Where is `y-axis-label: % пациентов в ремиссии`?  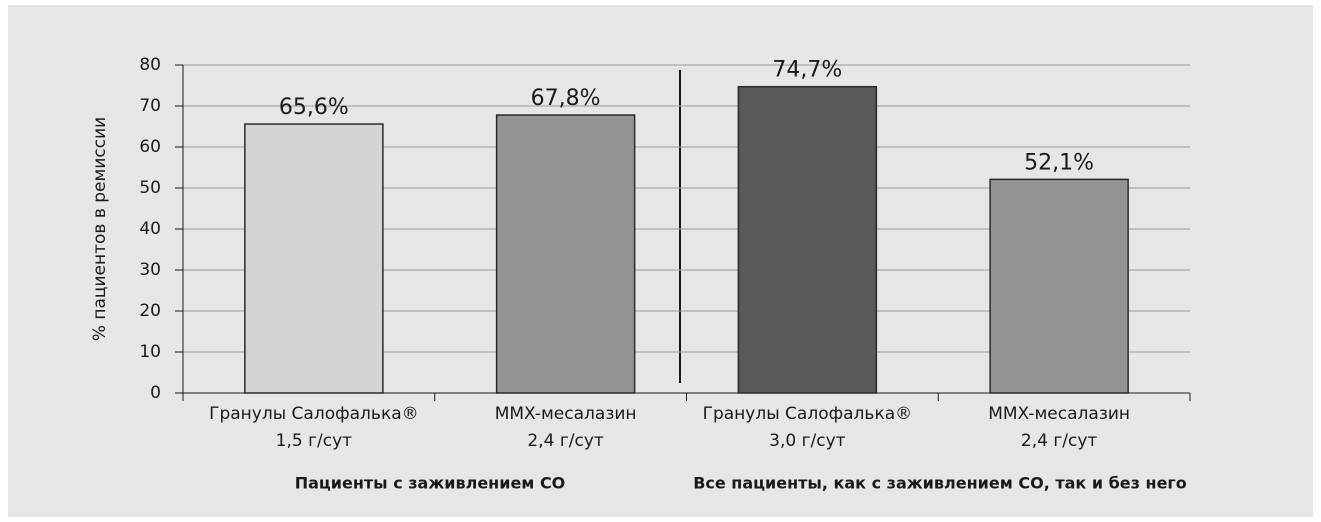 y-axis-label: % пациентов в ремиссии is located at coordinates (100, 229).